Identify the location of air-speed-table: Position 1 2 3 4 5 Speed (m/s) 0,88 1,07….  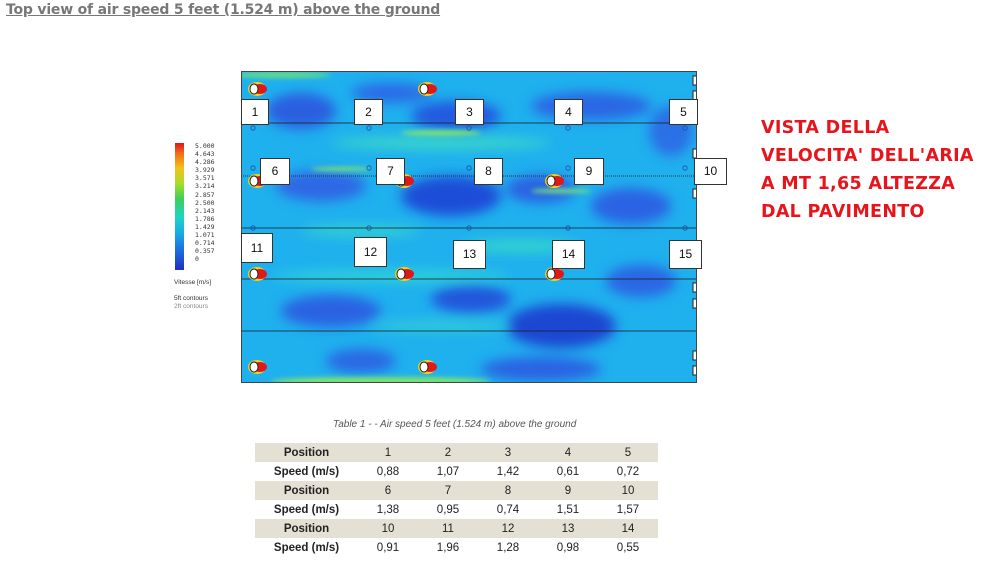
(456, 500).